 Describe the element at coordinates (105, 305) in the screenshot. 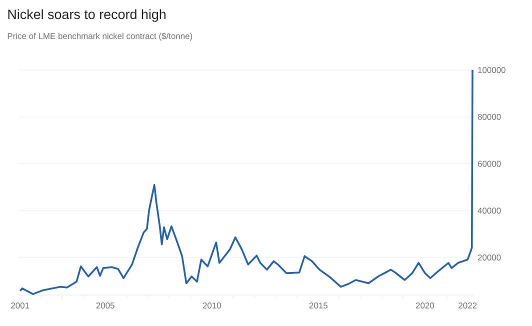

I see `x-tick-label: 2005` at that location.